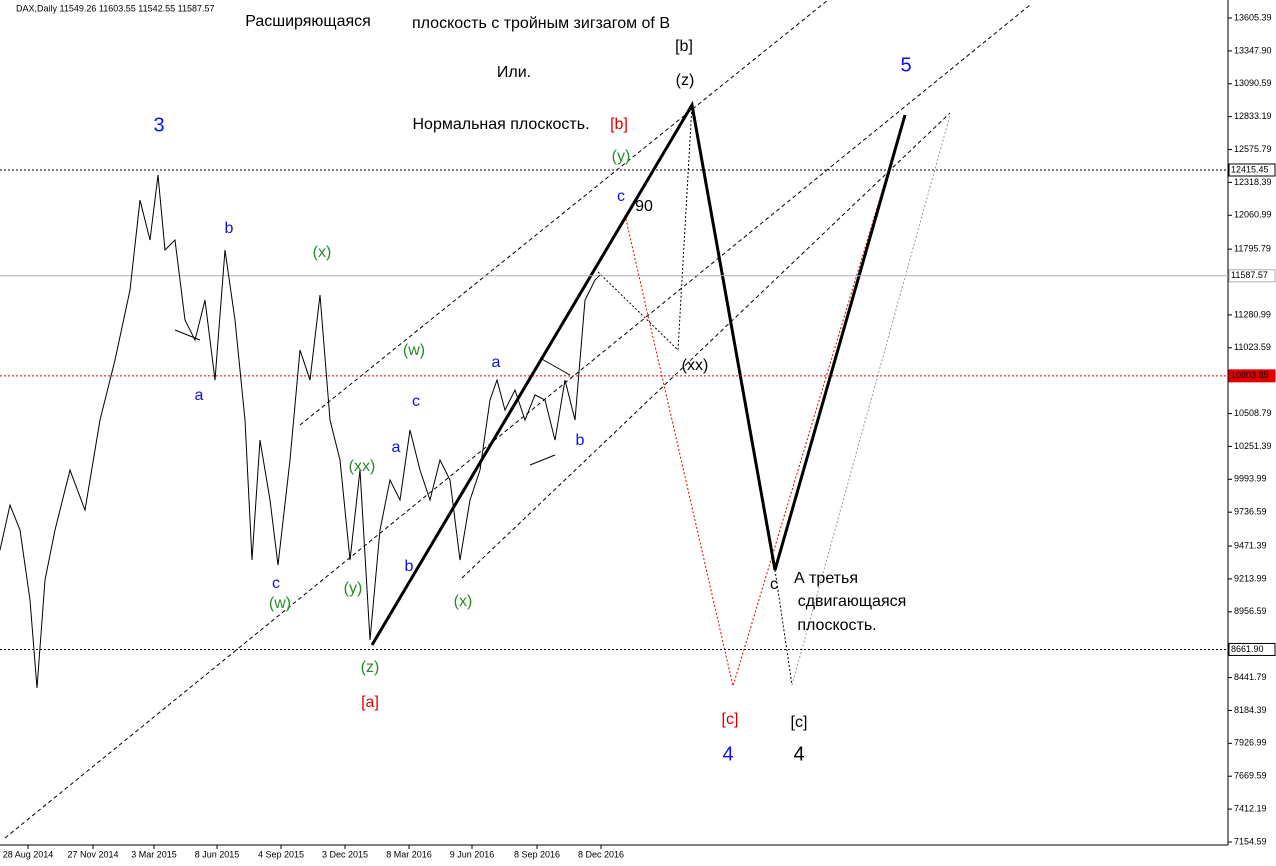 This screenshot has height=866, width=1276. I want to click on y-tick-label: 7669.59, so click(1250, 776).